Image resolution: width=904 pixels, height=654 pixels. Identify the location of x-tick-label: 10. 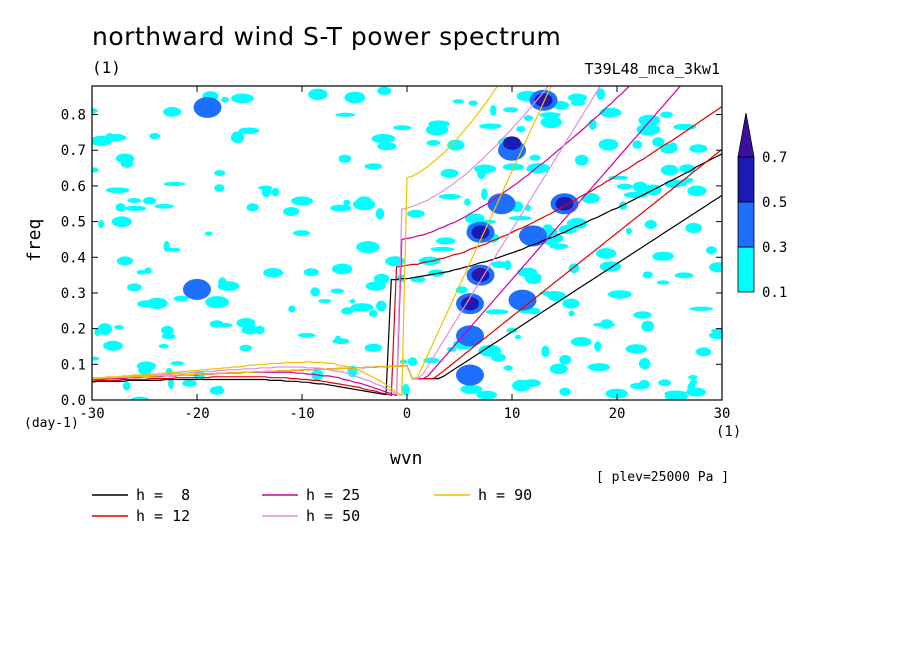
(512, 414).